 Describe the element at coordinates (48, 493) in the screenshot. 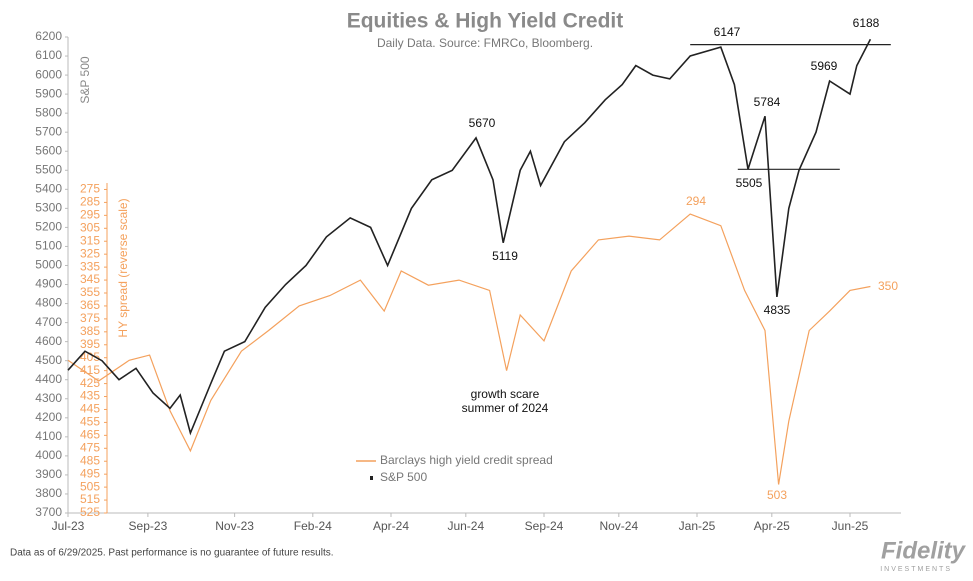

I see `y-tick-label: 3800` at that location.